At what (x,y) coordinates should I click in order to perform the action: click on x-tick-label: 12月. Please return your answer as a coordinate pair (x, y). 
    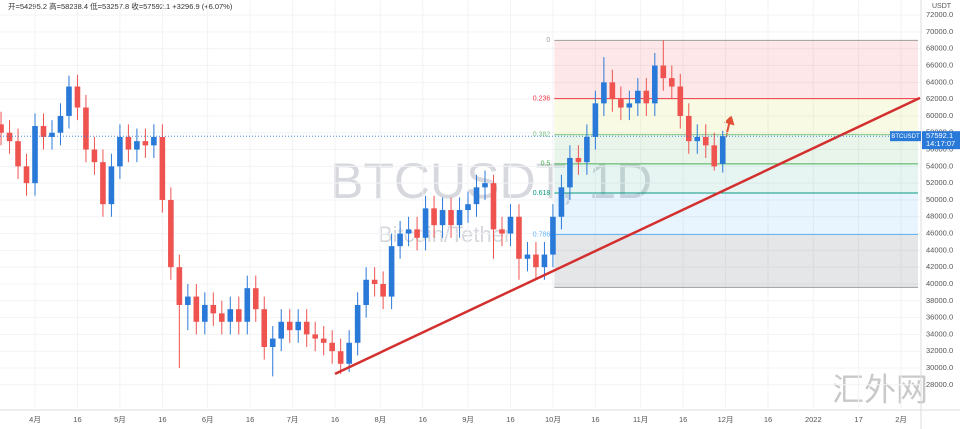
    Looking at the image, I should click on (726, 419).